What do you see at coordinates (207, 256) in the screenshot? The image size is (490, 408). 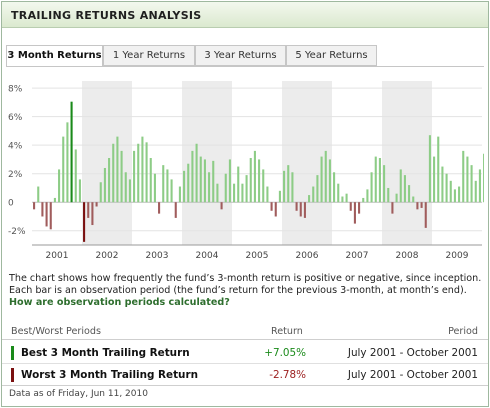 I see `x-tick-label: 2004` at bounding box center [207, 256].